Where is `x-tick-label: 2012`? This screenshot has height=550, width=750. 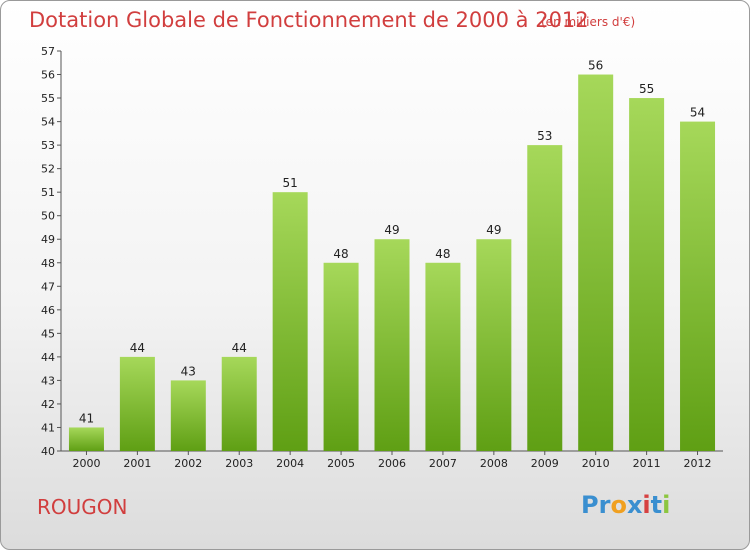
x-tick-label: 2012 is located at coordinates (698, 463).